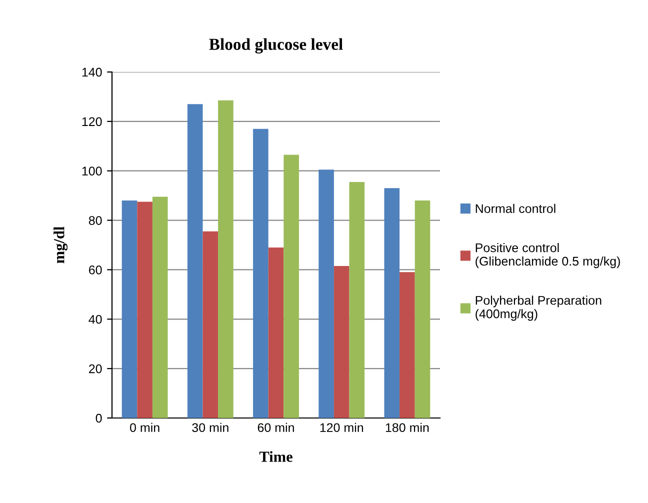 This screenshot has width=648, height=503. What do you see at coordinates (92, 72) in the screenshot?
I see `y-tick-label: 140` at bounding box center [92, 72].